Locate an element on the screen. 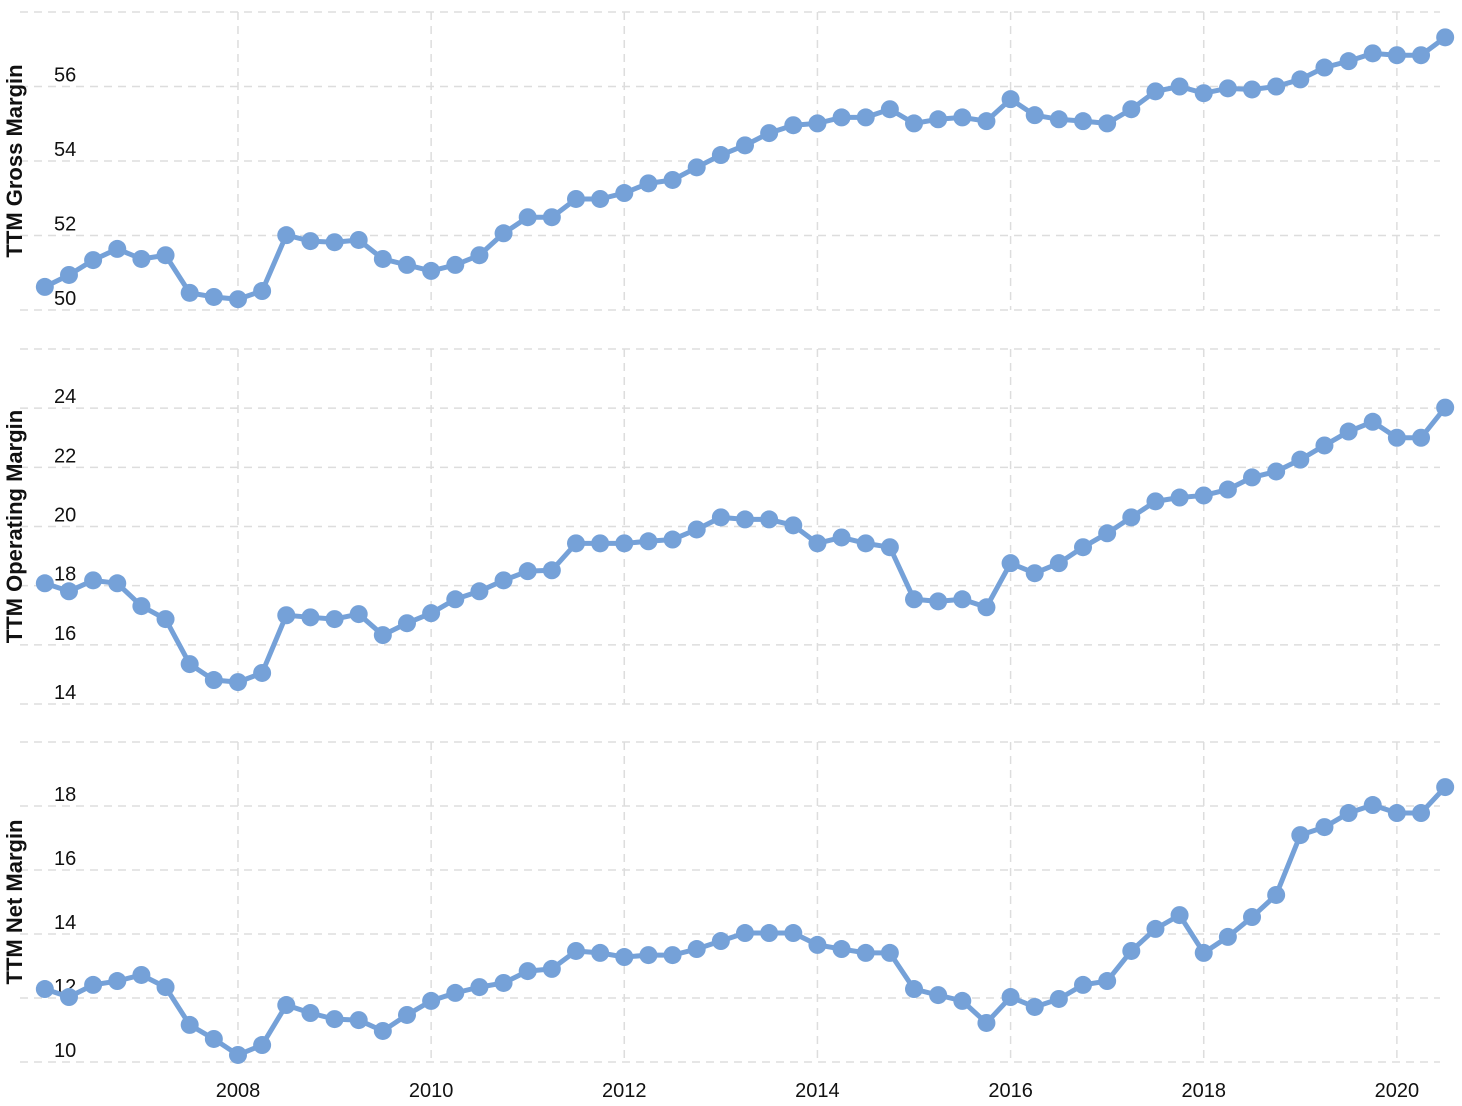 The width and height of the screenshot is (1462, 1106). y-tick-label: 54 is located at coordinates (65, 150).